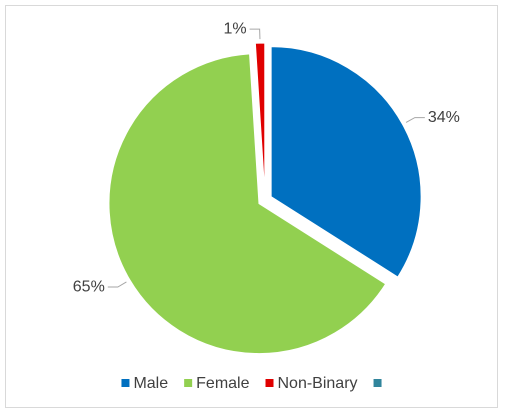  What do you see at coordinates (260, 118) in the screenshot?
I see `pie-slice` at bounding box center [260, 118].